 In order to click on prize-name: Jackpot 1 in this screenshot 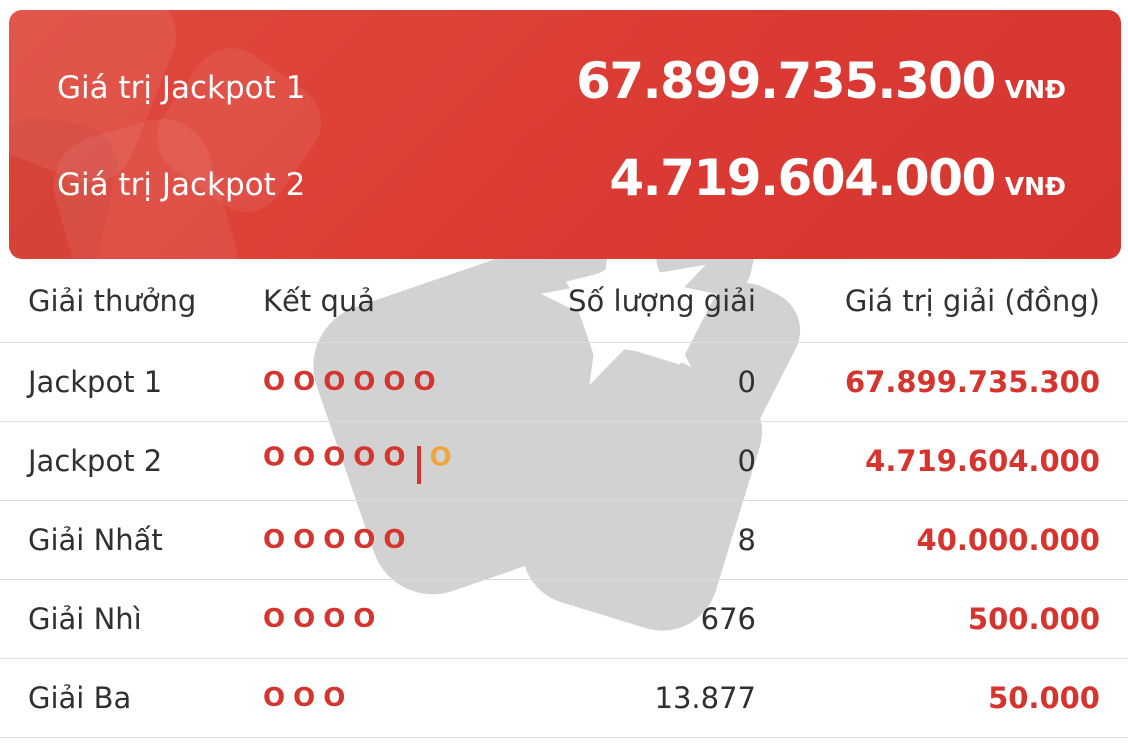, I will do `click(95, 382)`.